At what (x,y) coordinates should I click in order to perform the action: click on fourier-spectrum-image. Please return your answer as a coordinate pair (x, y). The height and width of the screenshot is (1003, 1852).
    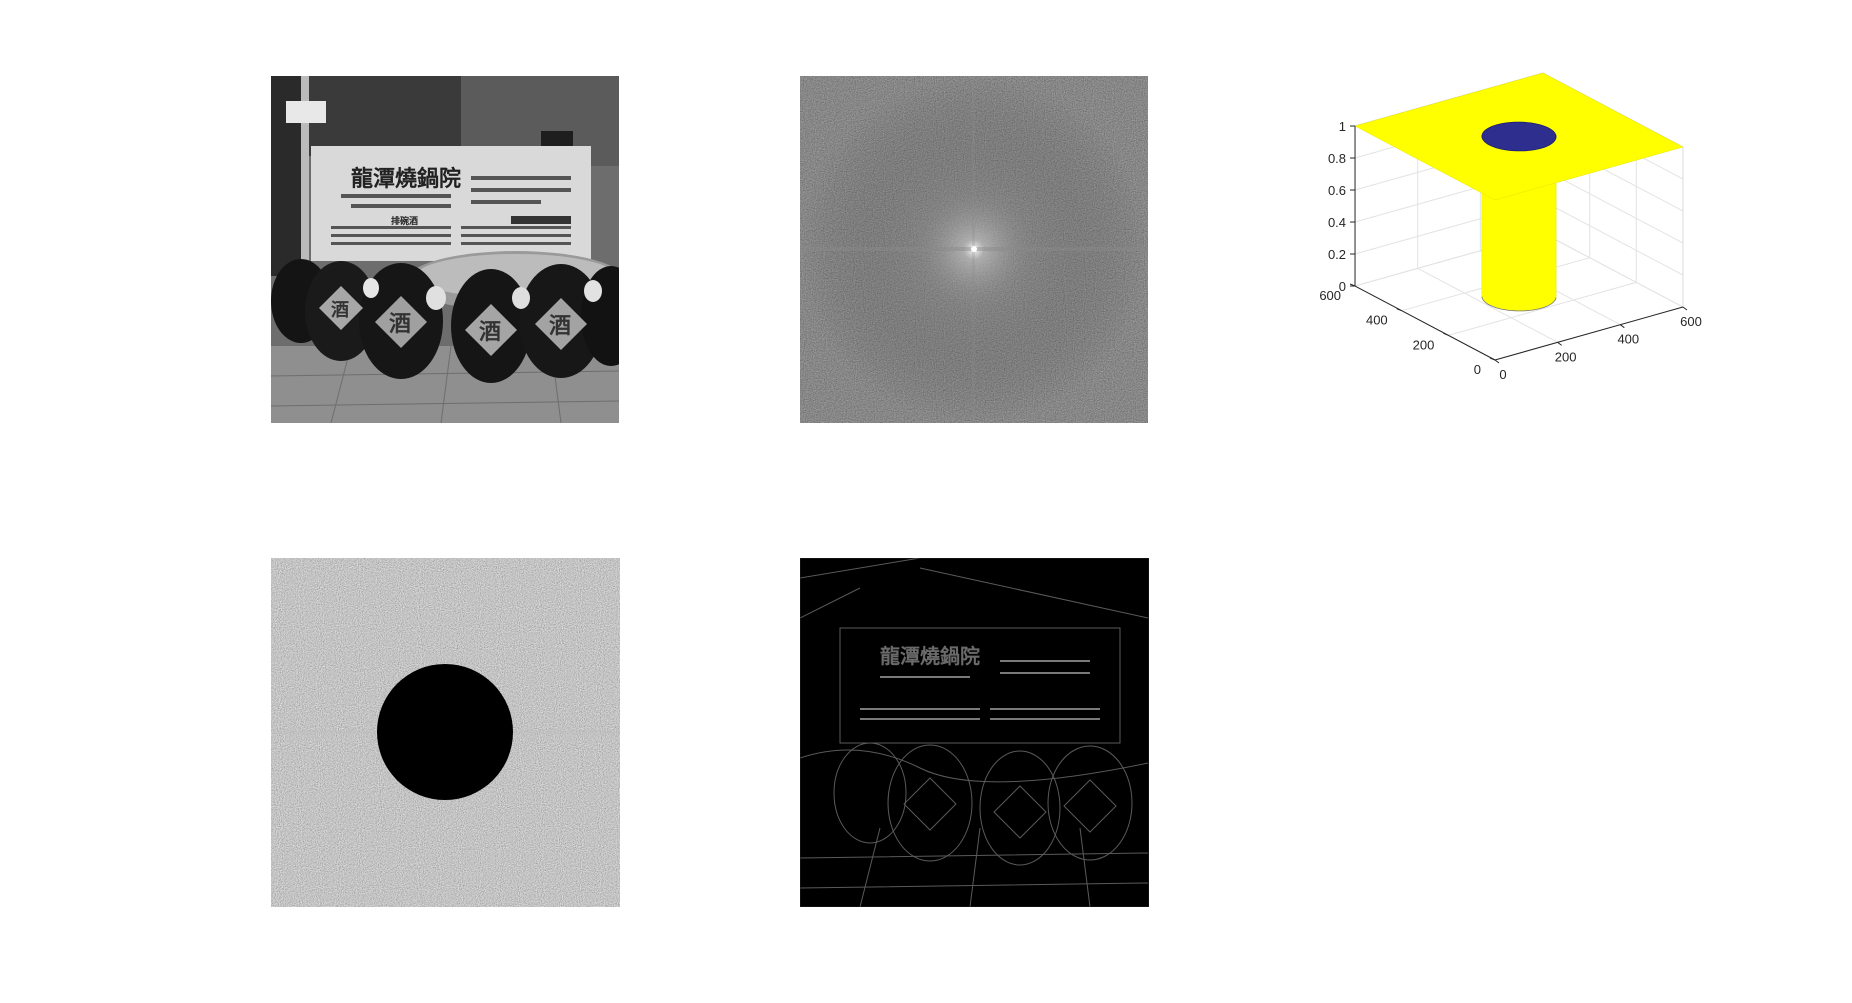
    Looking at the image, I should click on (974, 249).